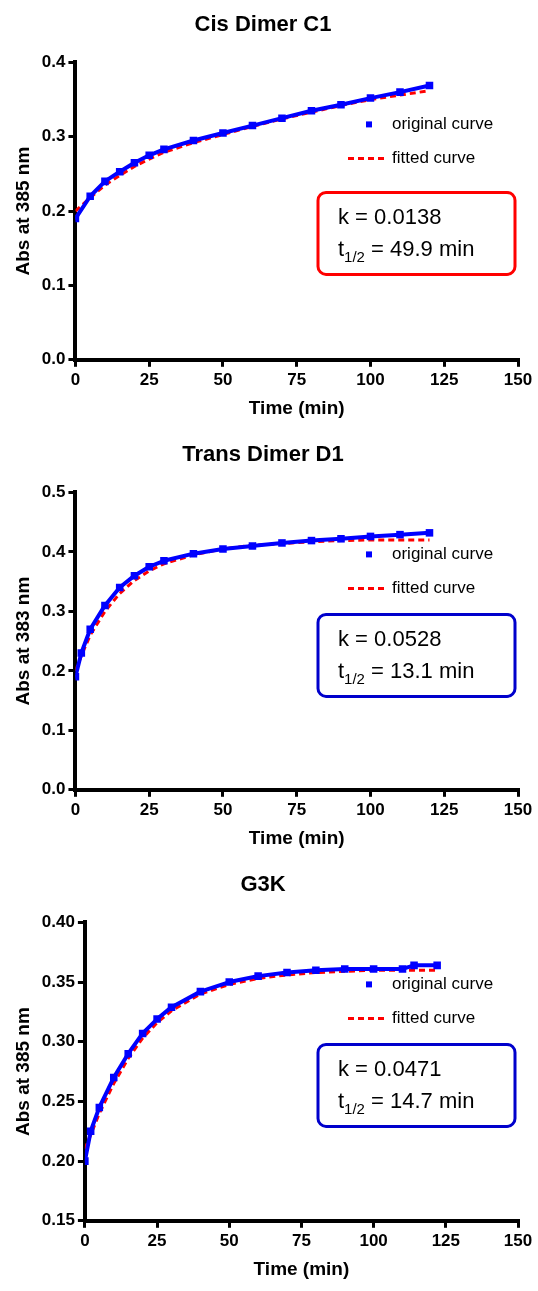 The width and height of the screenshot is (538, 1291). What do you see at coordinates (263, 884) in the screenshot?
I see `chart-title: G3K` at bounding box center [263, 884].